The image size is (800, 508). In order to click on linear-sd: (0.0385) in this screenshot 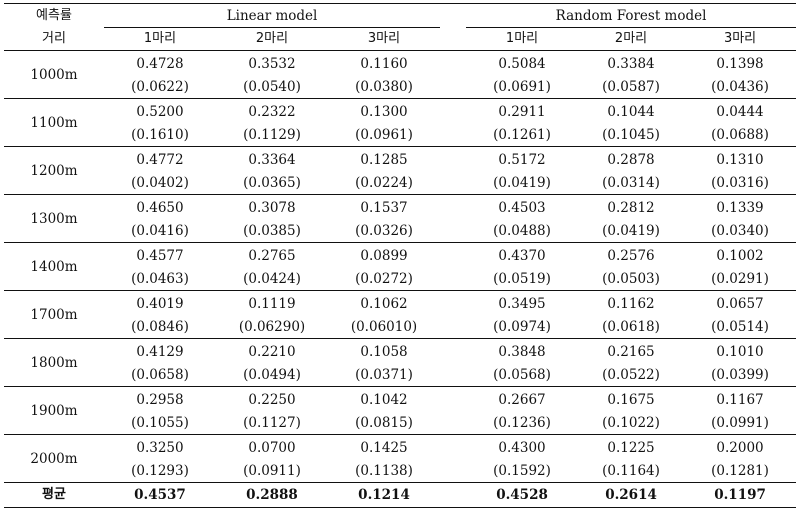, I will do `click(272, 231)`.